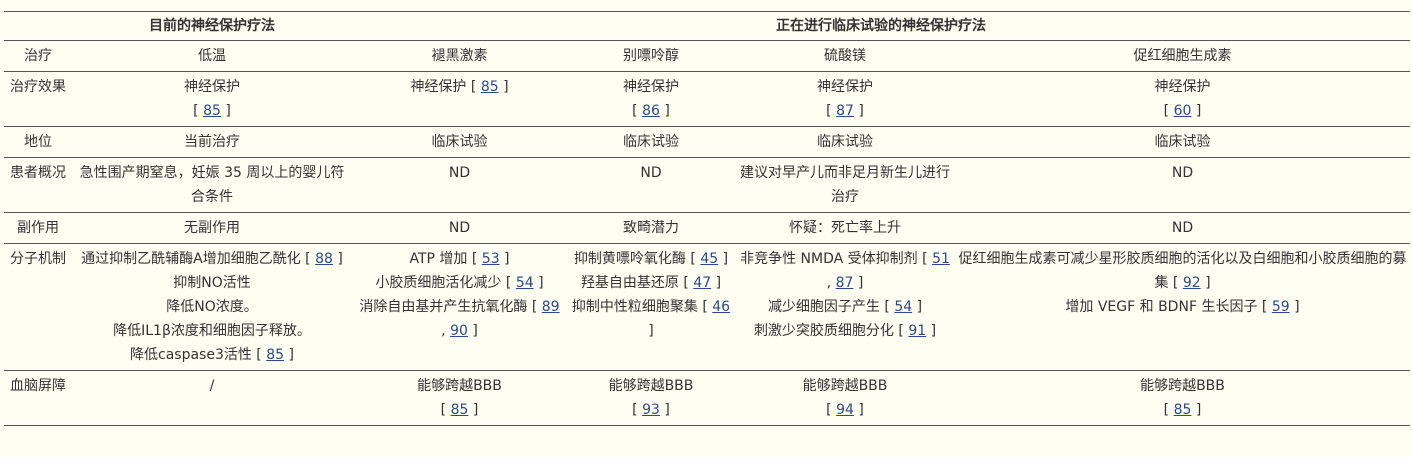  I want to click on row-label: 患者概况, so click(38, 185).